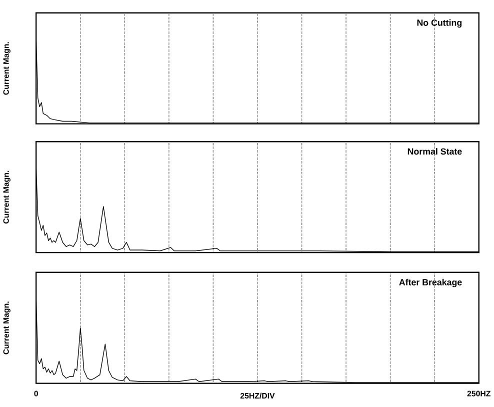 This screenshot has height=407, width=494. What do you see at coordinates (435, 151) in the screenshot?
I see `chart-title: Normal State` at bounding box center [435, 151].